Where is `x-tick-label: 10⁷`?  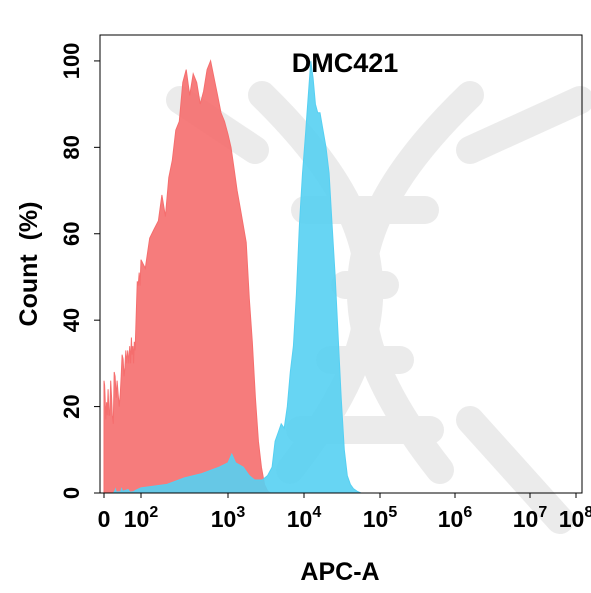 x-tick-label: 10⁷ is located at coordinates (530, 518).